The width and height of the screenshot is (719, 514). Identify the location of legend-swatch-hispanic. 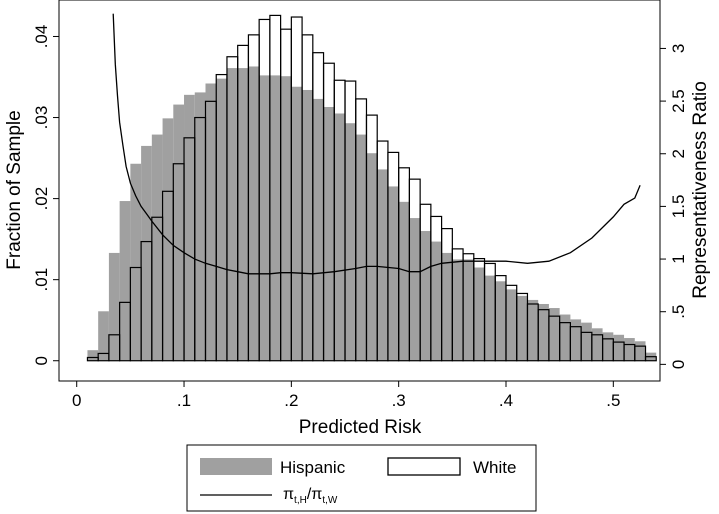
(236, 466).